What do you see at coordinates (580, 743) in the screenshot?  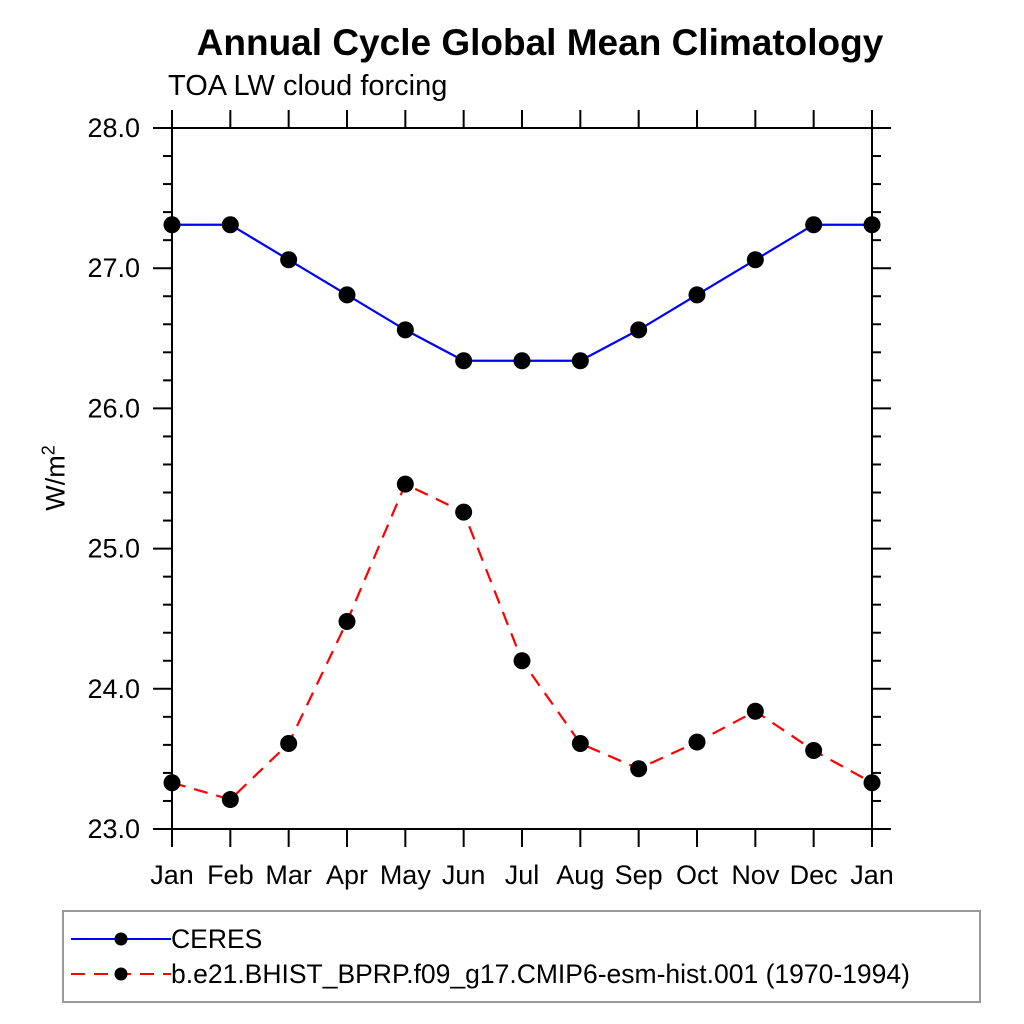 I see `data-point-s1-Aug` at bounding box center [580, 743].